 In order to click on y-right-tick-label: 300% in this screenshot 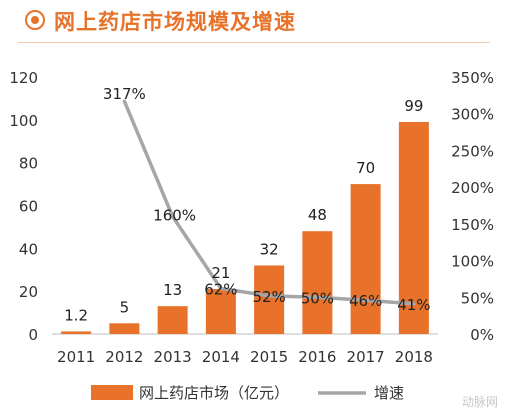, I will do `click(472, 115)`.